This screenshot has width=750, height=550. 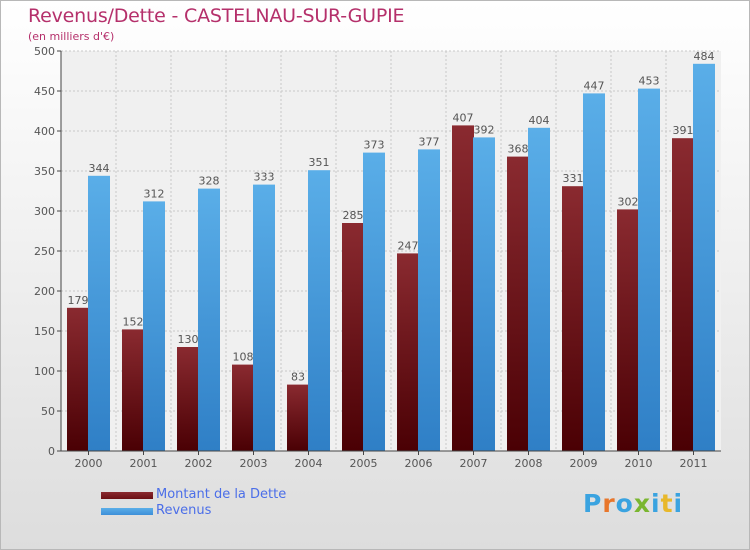 What do you see at coordinates (216, 16) in the screenshot?
I see `chart-title: Revenus/Dette - CASTELNAU-SUR-GUPIE` at bounding box center [216, 16].